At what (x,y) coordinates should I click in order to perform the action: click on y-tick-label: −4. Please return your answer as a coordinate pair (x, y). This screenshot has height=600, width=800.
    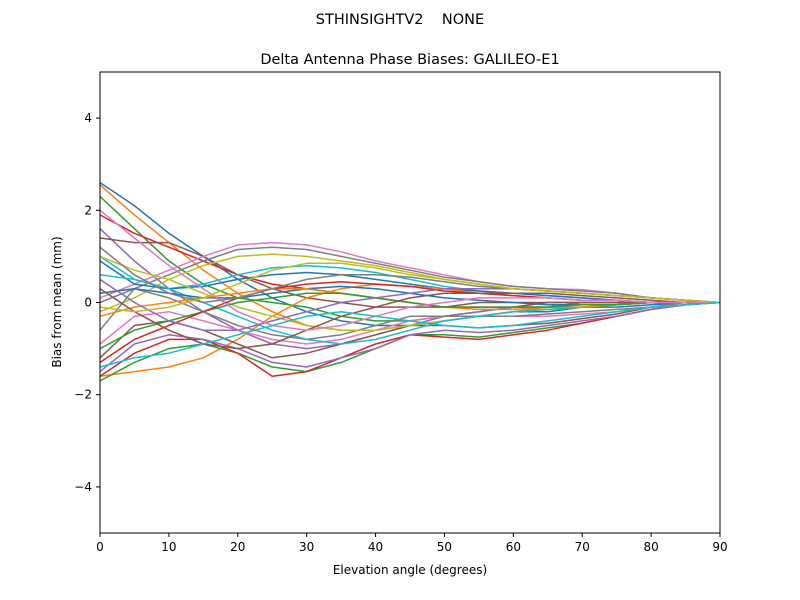
    Looking at the image, I should click on (83, 487).